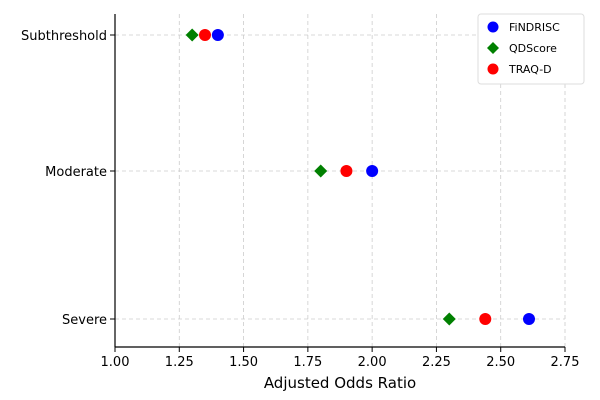 The image size is (600, 400). What do you see at coordinates (372, 362) in the screenshot?
I see `x-tick-label: 2.00` at bounding box center [372, 362].